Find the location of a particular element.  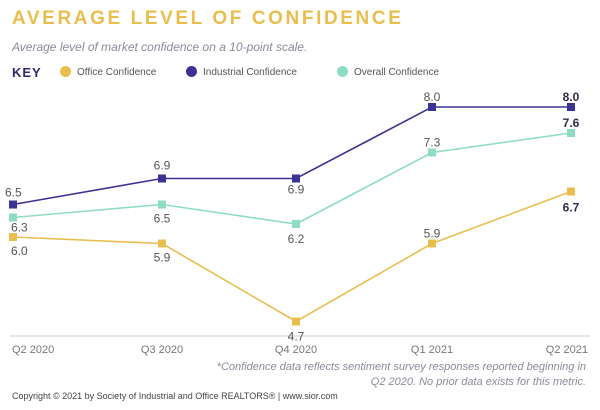

x-tick-label: Q2 2021 is located at coordinates (567, 350).